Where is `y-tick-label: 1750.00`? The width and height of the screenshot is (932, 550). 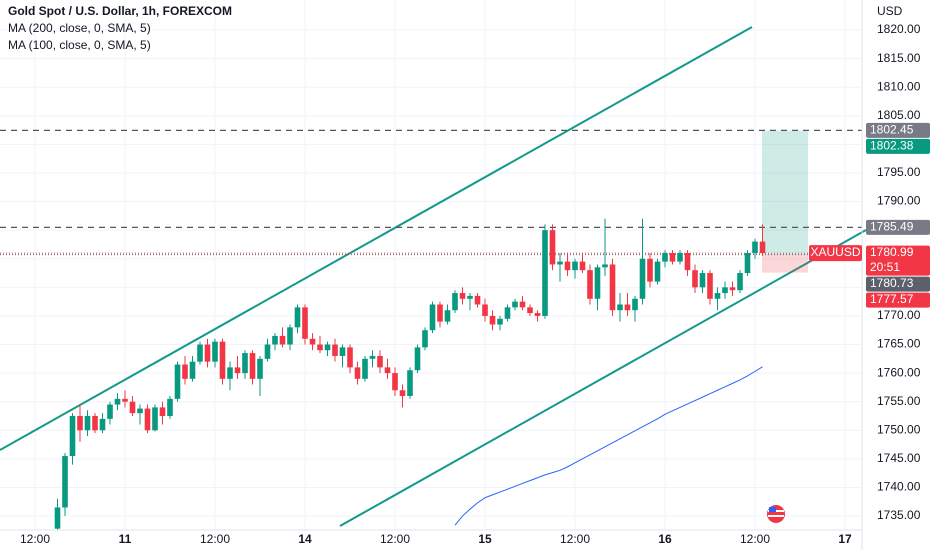
y-tick-label: 1750.00 is located at coordinates (899, 429).